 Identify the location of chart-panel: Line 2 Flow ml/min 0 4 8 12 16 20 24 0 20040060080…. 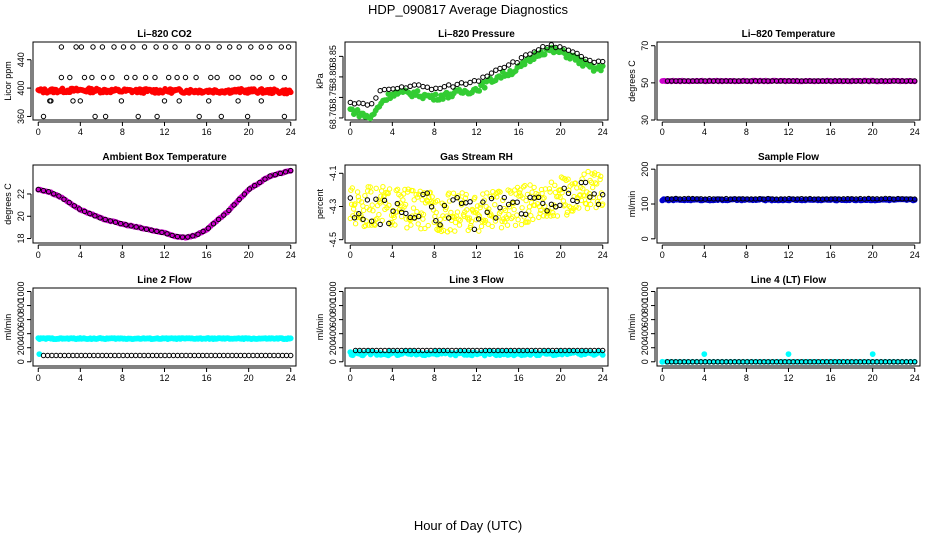
(150, 329).